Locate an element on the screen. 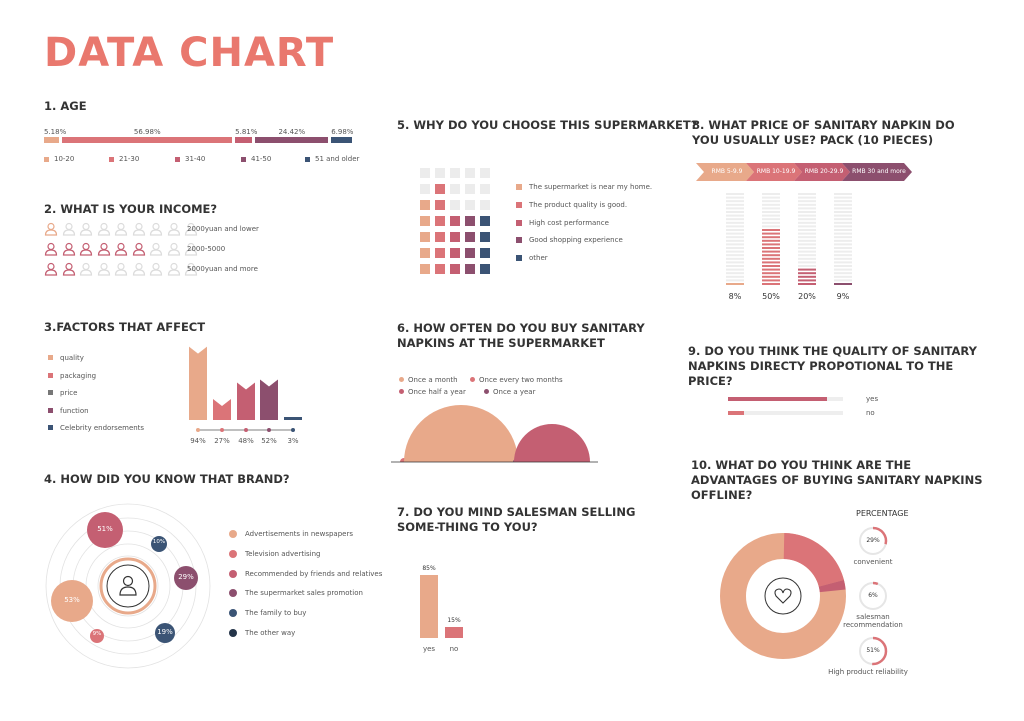  price-category-label: RMB 5-9.9 is located at coordinates (727, 171).